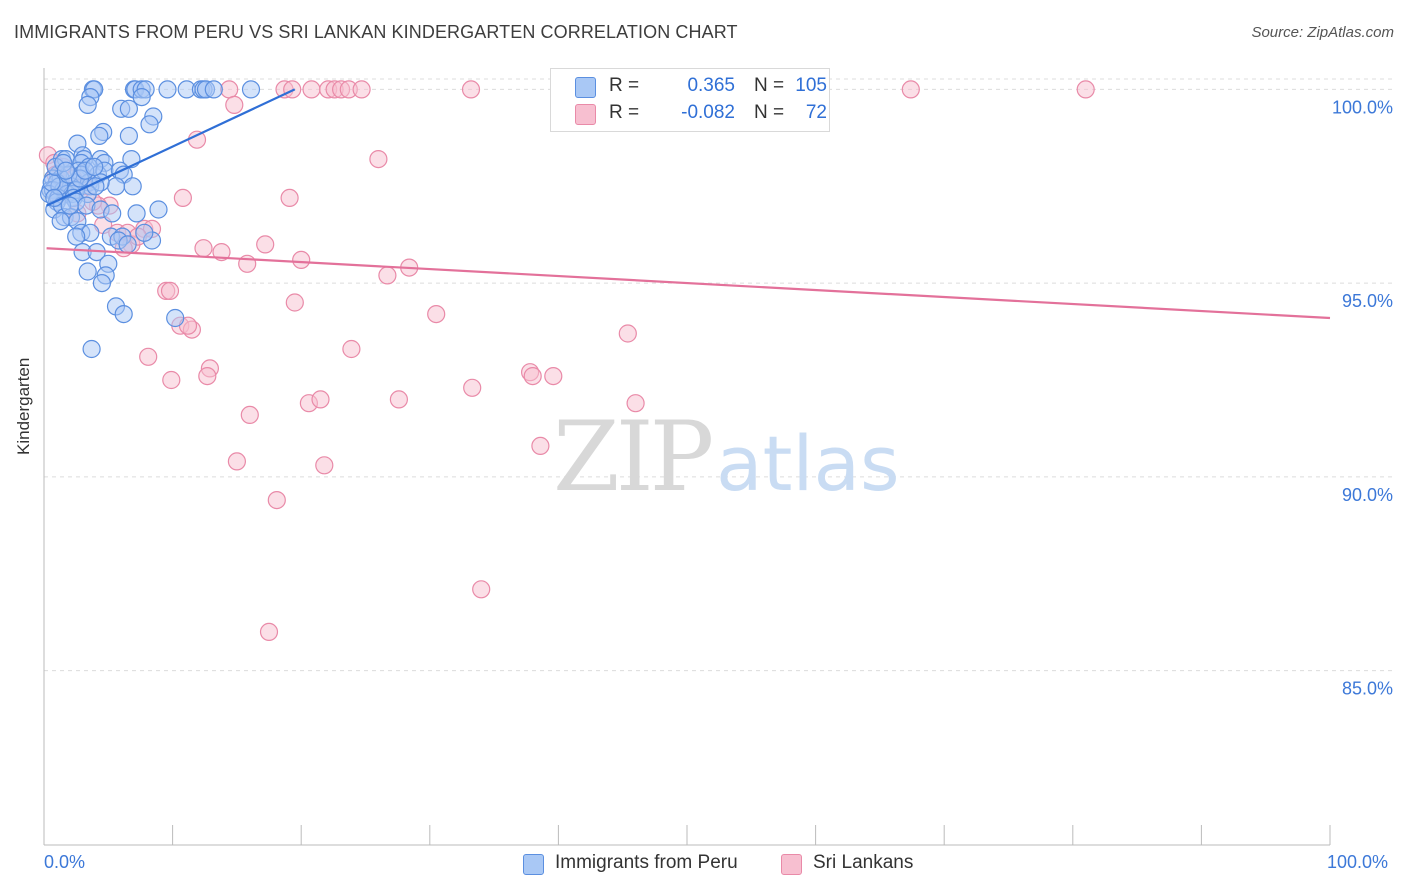  I want to click on y-tick-label: 90.0%, so click(1367, 495).